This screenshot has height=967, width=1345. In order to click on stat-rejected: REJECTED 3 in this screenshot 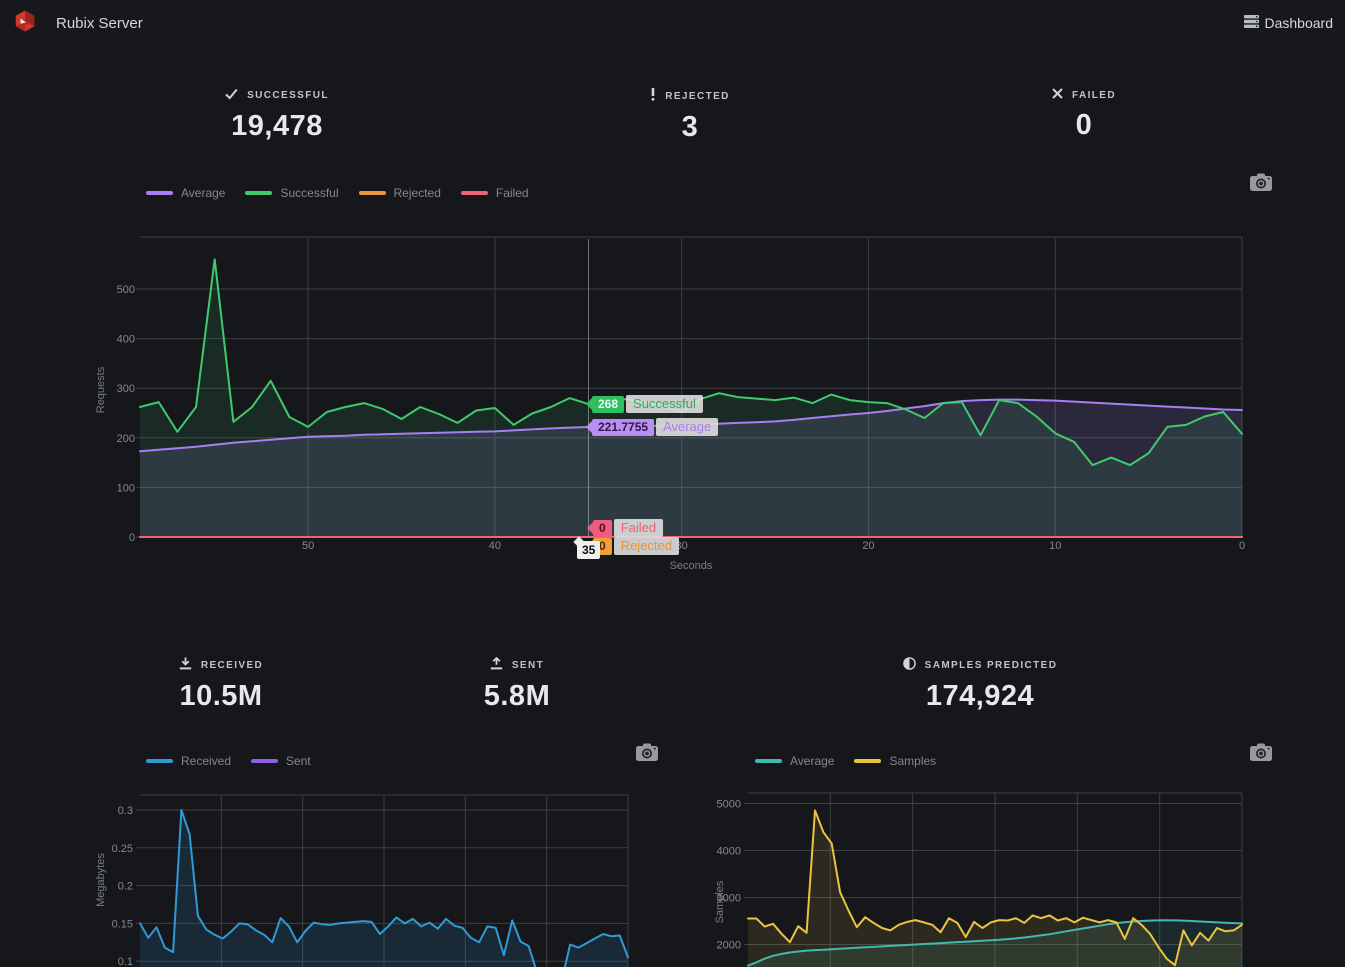, I will do `click(690, 116)`.